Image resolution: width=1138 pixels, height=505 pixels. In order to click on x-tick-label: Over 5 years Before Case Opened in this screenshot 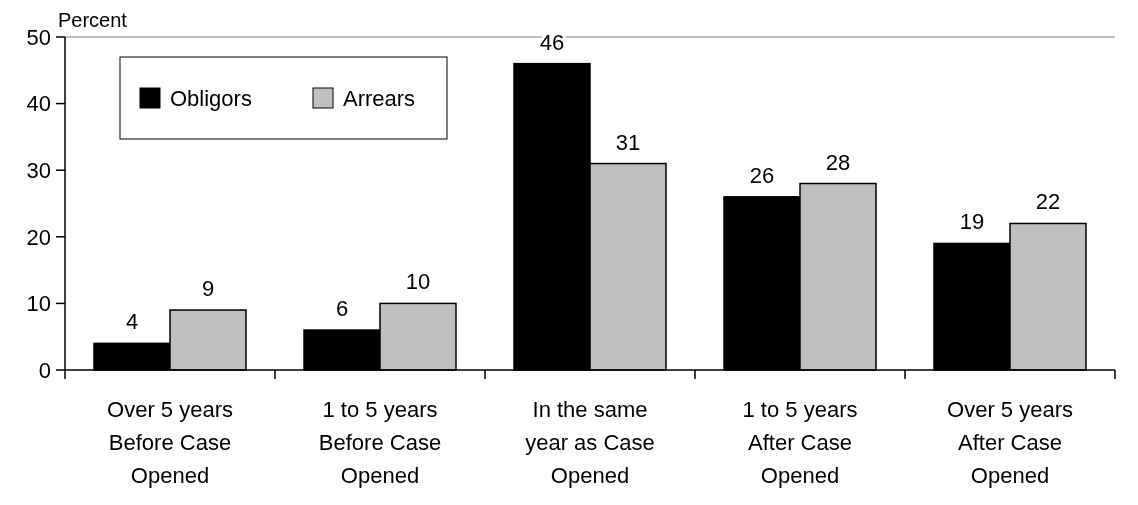, I will do `click(170, 442)`.